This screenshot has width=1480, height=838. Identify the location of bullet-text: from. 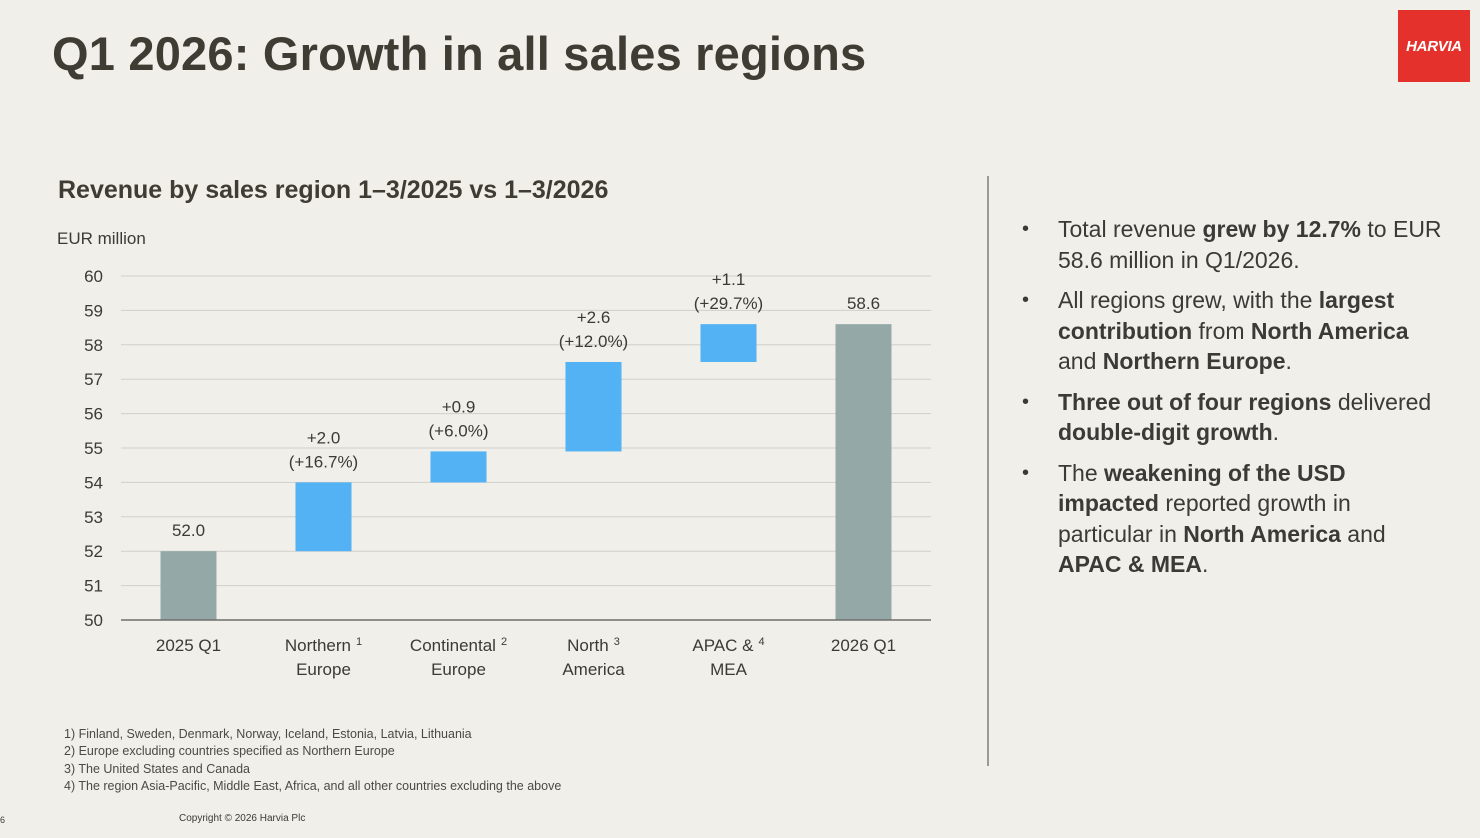
(1221, 330).